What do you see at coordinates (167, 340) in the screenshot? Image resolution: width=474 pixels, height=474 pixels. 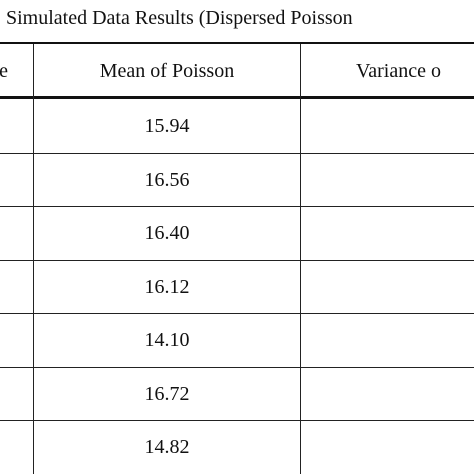 I see `mean-cell: 14.10` at bounding box center [167, 340].